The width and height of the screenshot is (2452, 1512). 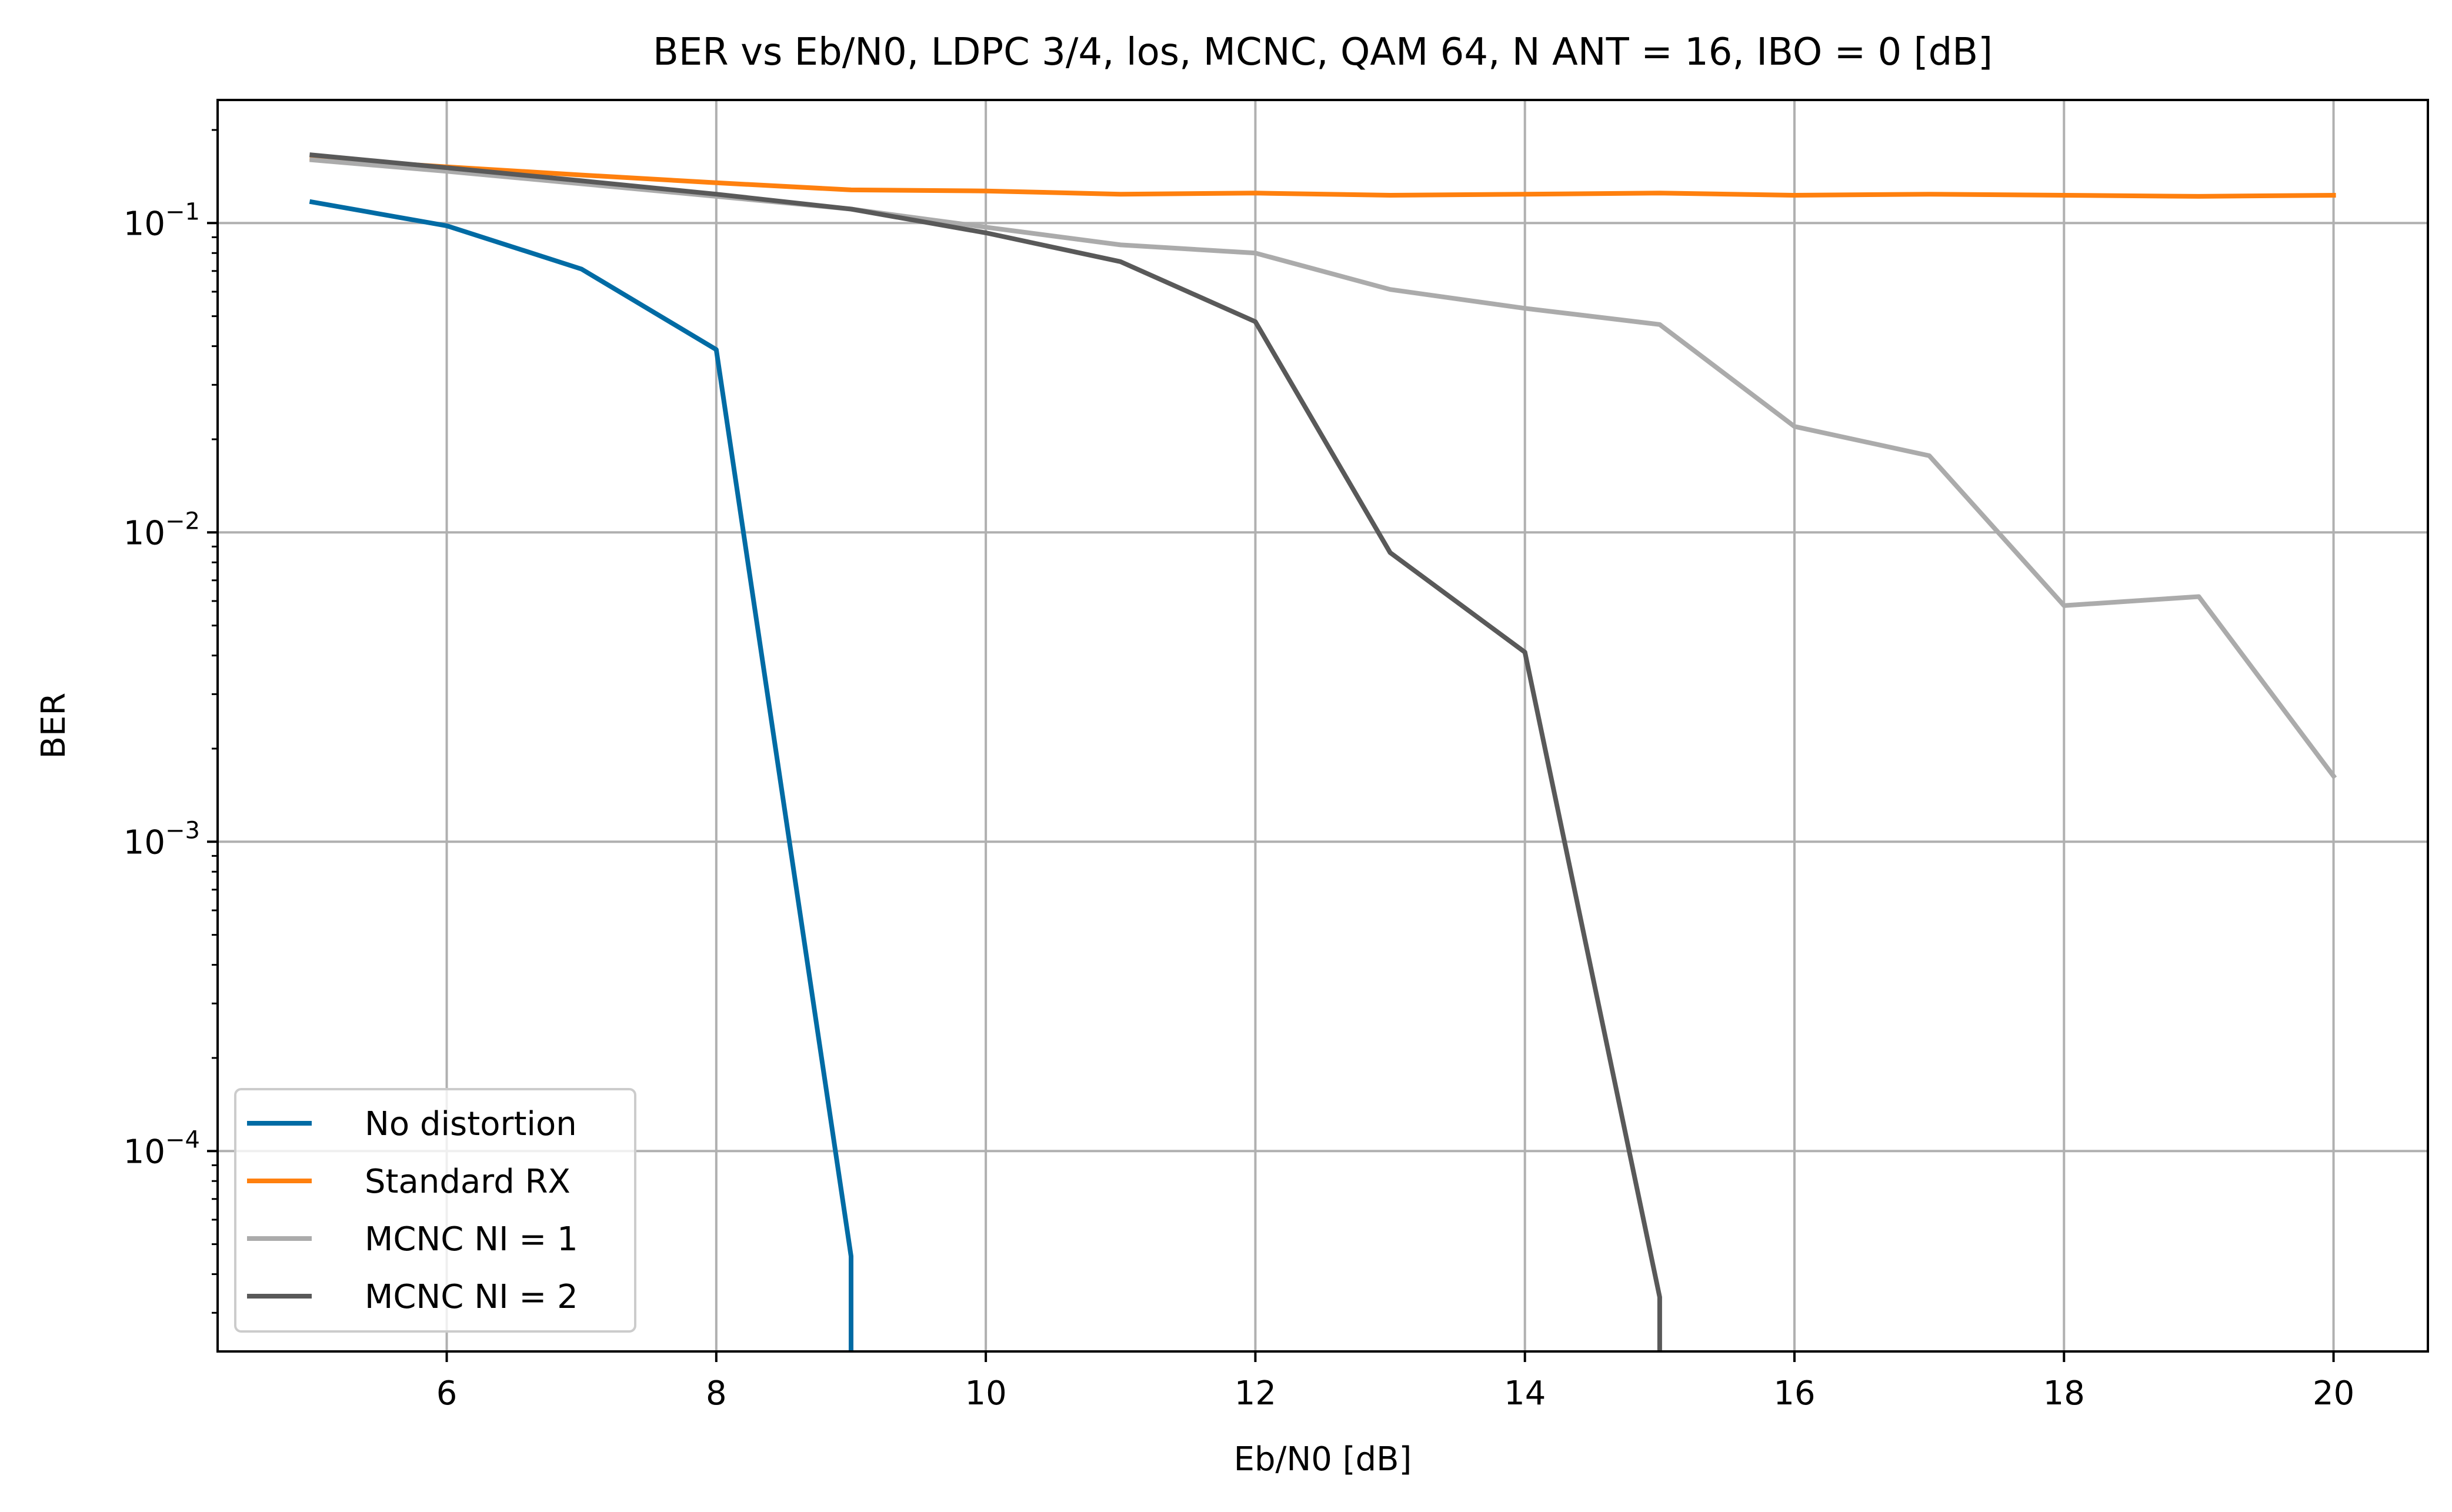 What do you see at coordinates (468, 1182) in the screenshot?
I see `legend-label: Standard RX` at bounding box center [468, 1182].